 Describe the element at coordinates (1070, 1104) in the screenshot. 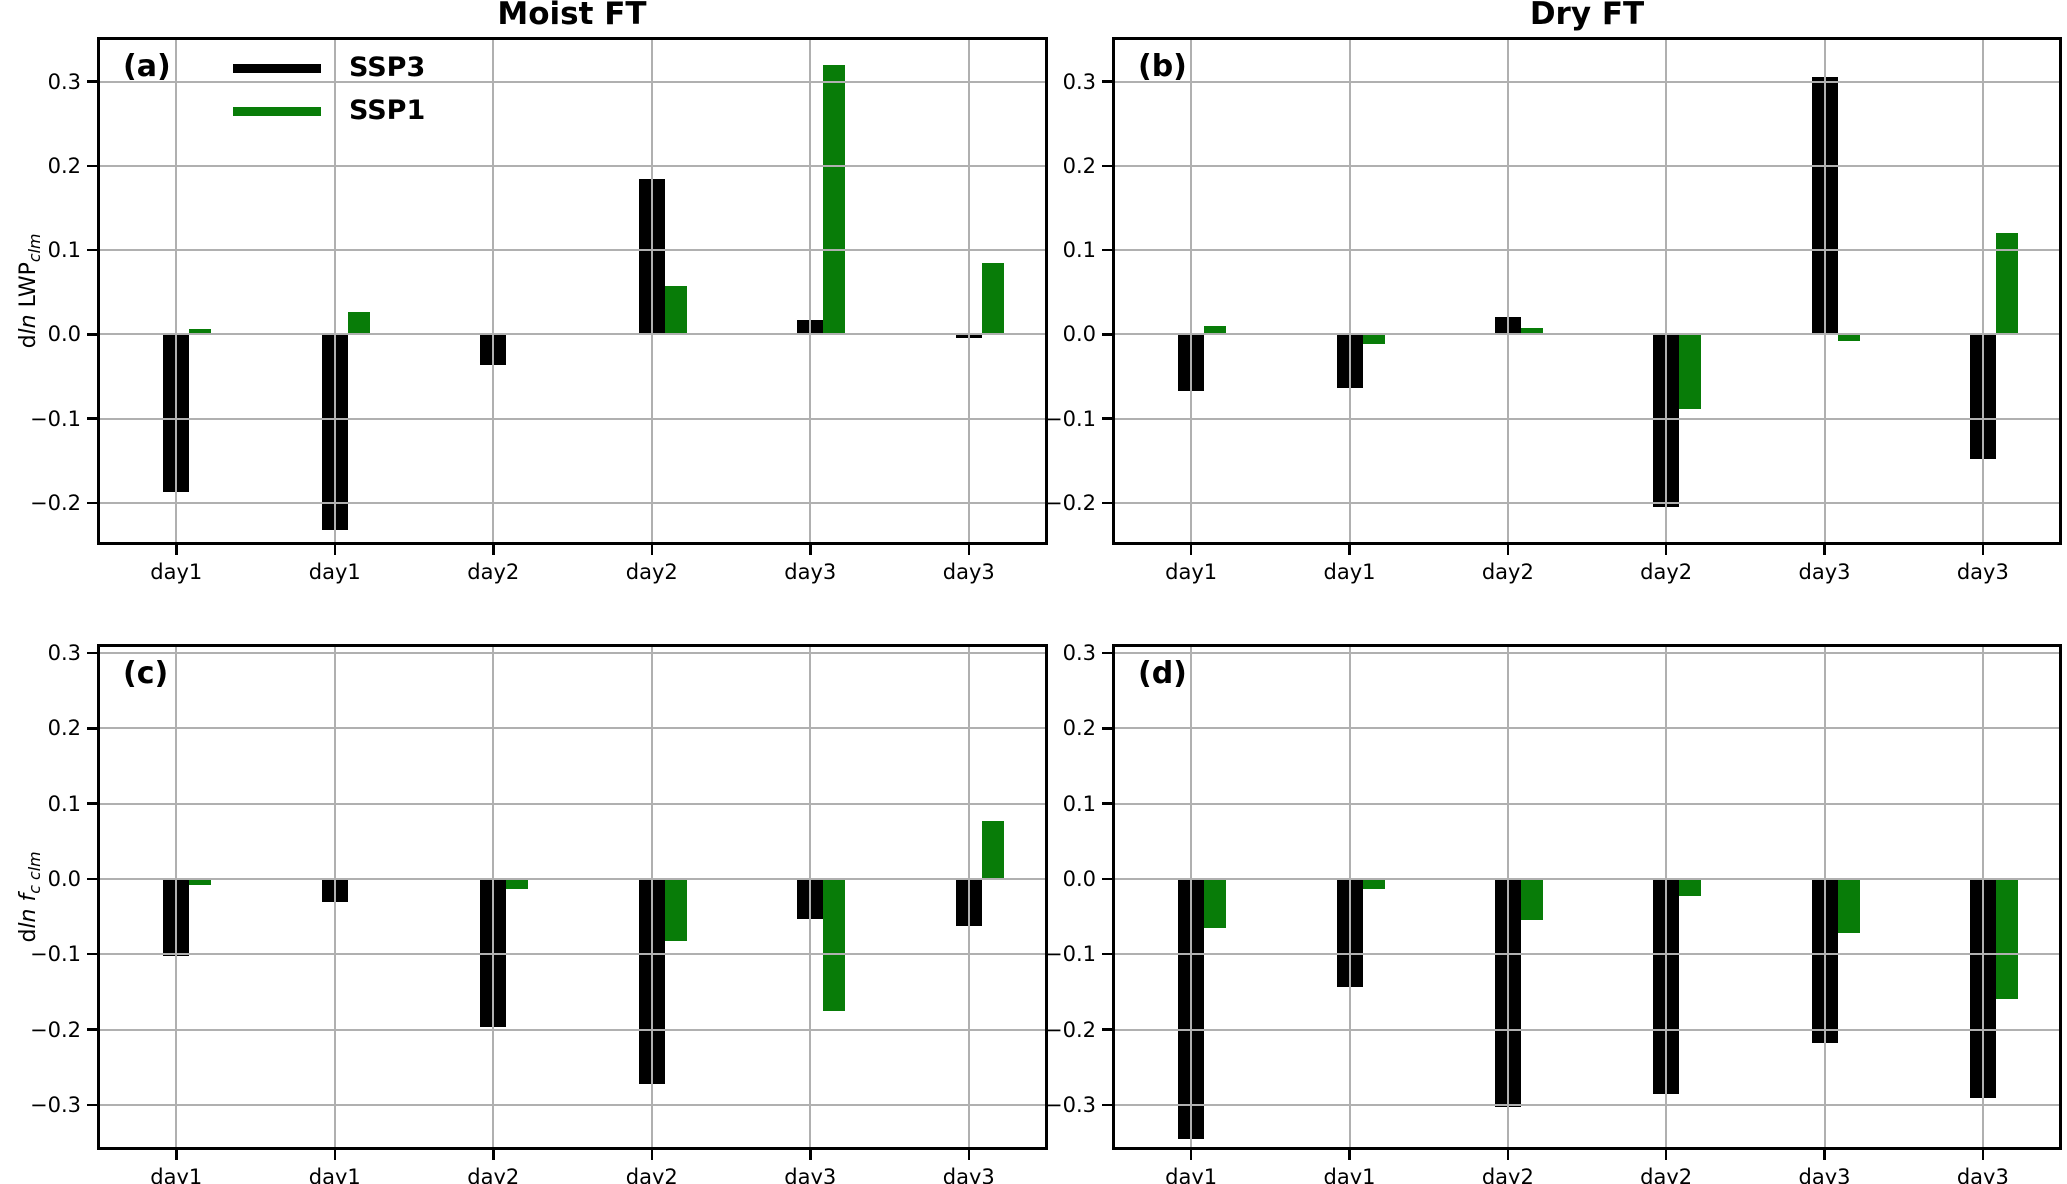

I see `y-tick-label: −0.3` at that location.